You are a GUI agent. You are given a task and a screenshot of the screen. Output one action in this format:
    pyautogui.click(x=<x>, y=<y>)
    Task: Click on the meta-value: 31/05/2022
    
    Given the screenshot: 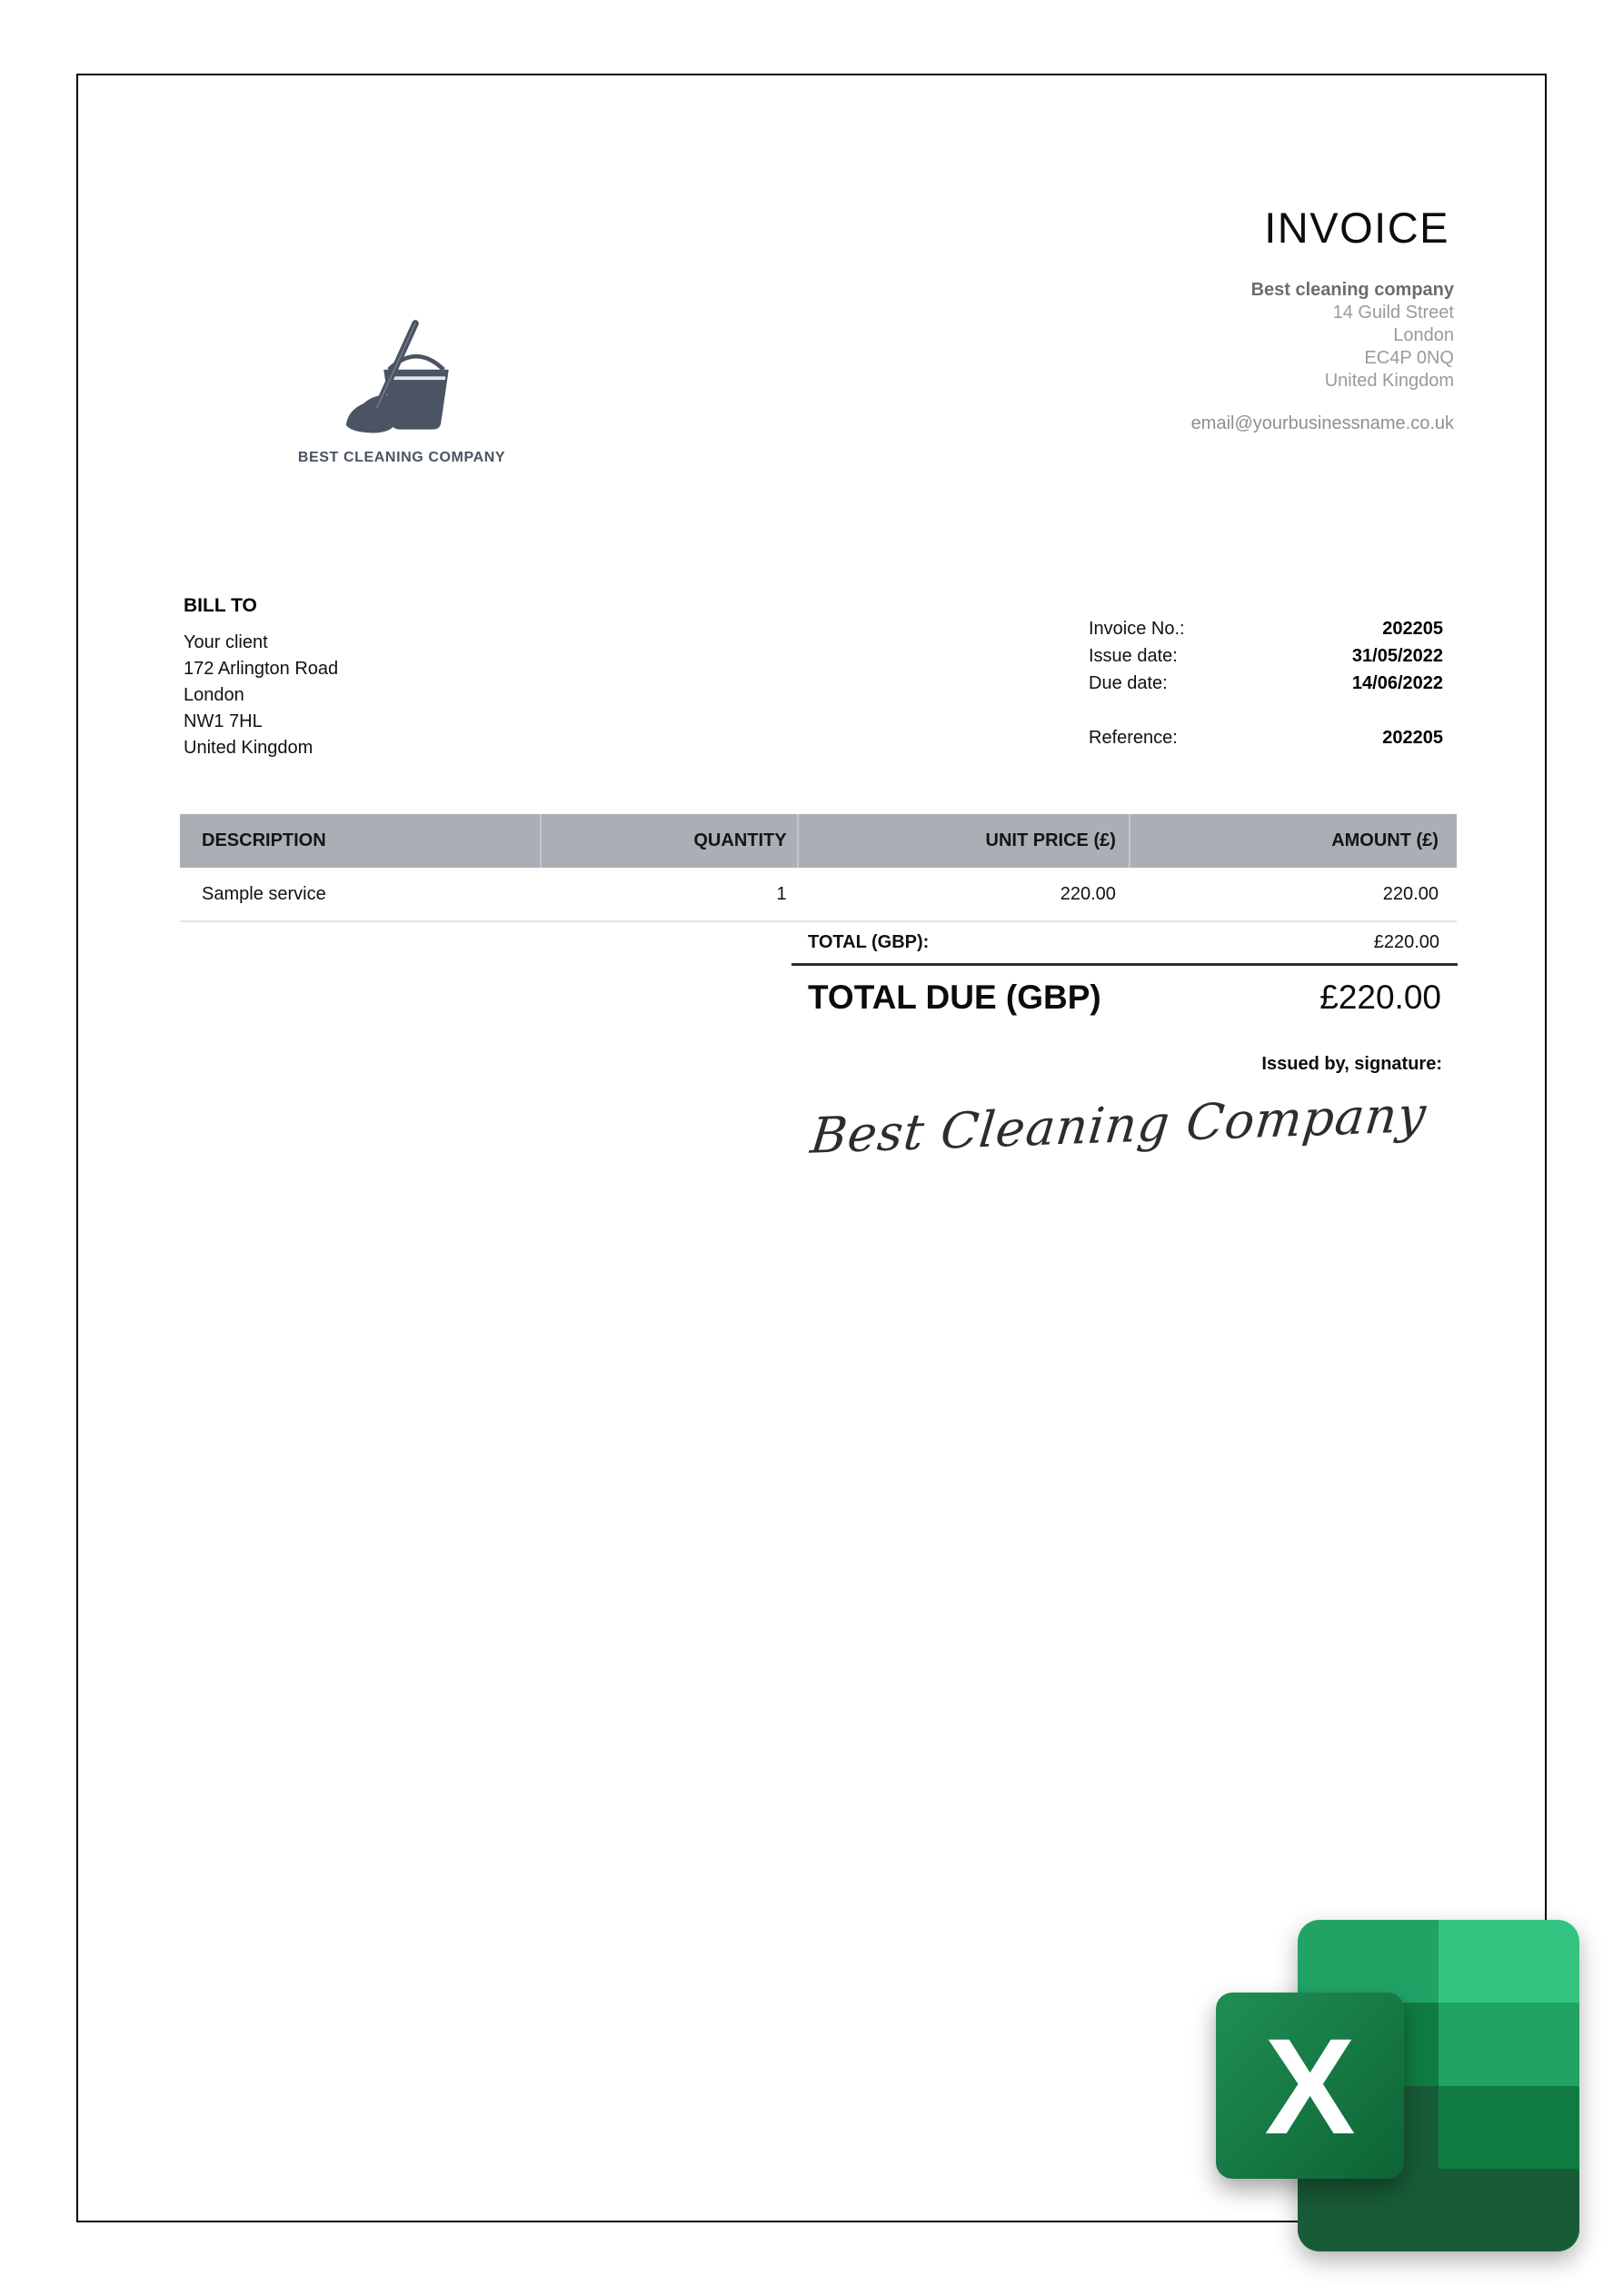 What is the action you would take?
    pyautogui.click(x=1397, y=656)
    